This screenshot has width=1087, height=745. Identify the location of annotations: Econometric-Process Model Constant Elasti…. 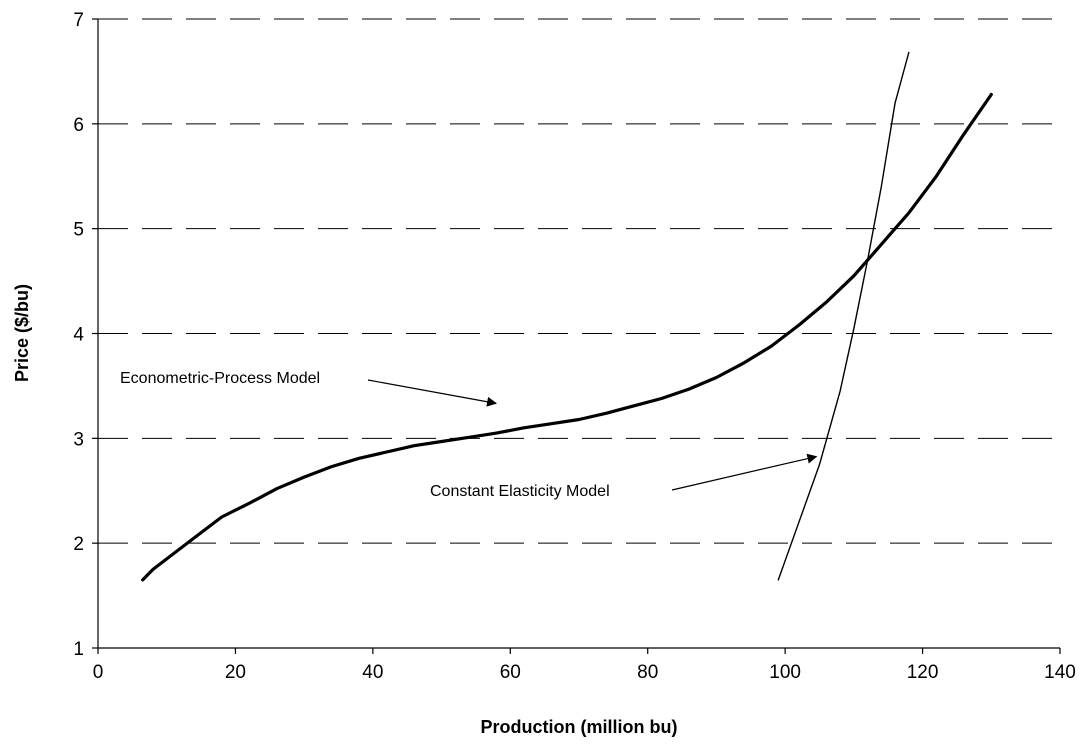
(469, 435).